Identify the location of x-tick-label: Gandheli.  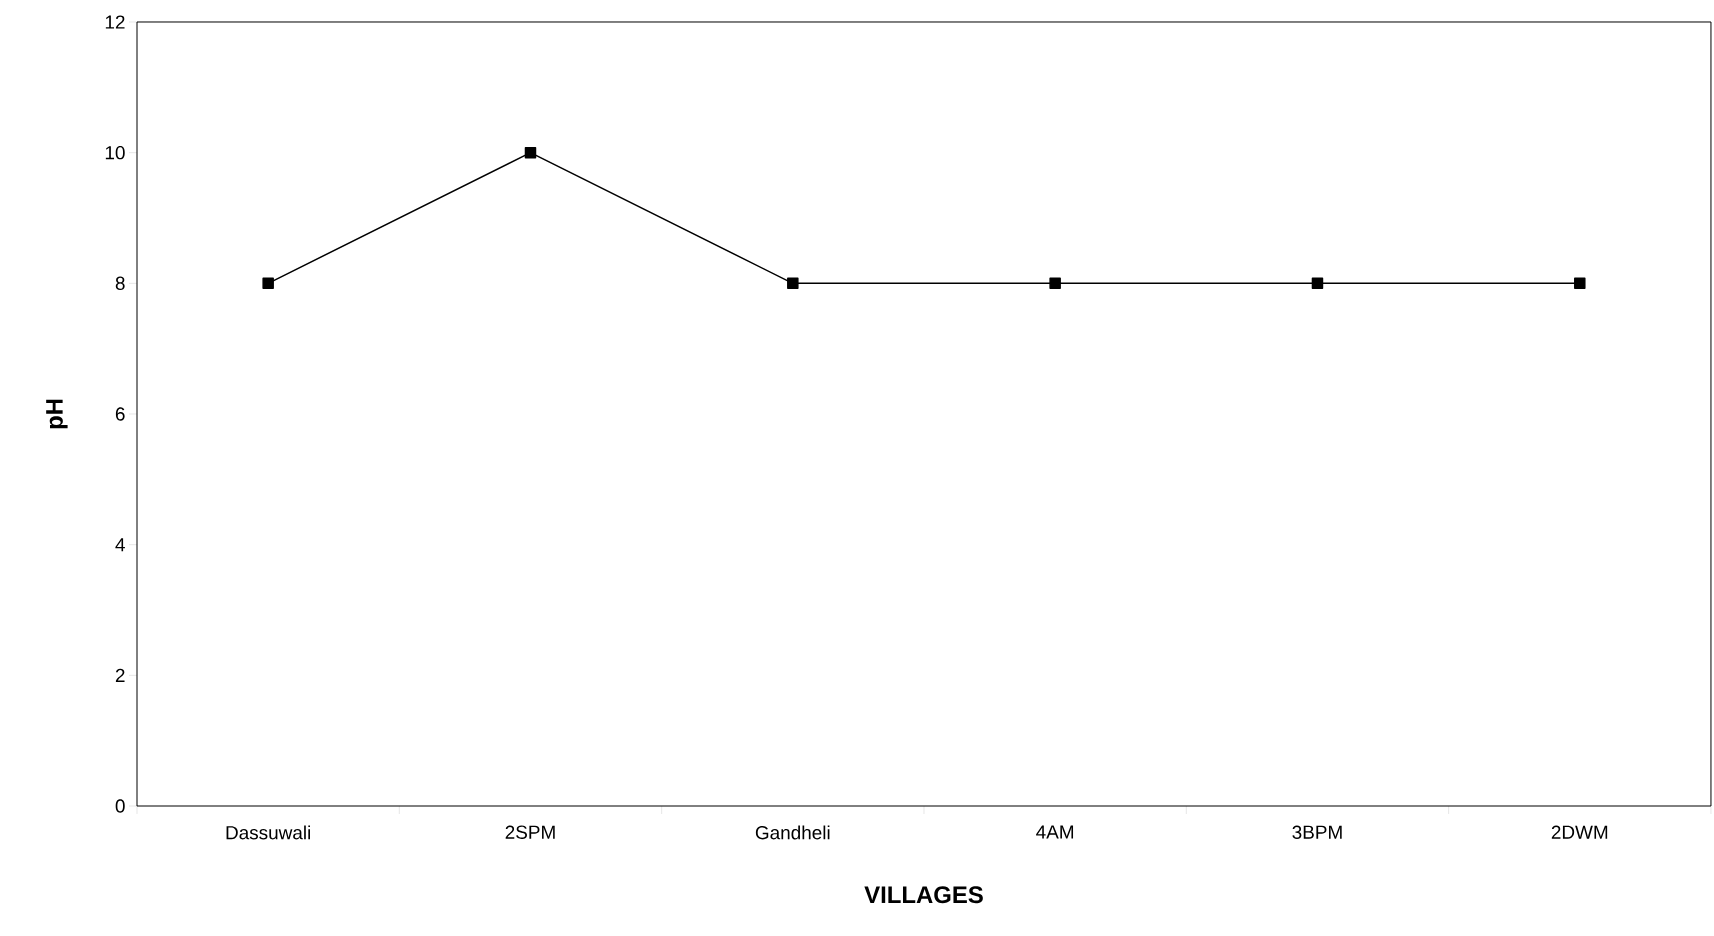
(792, 832).